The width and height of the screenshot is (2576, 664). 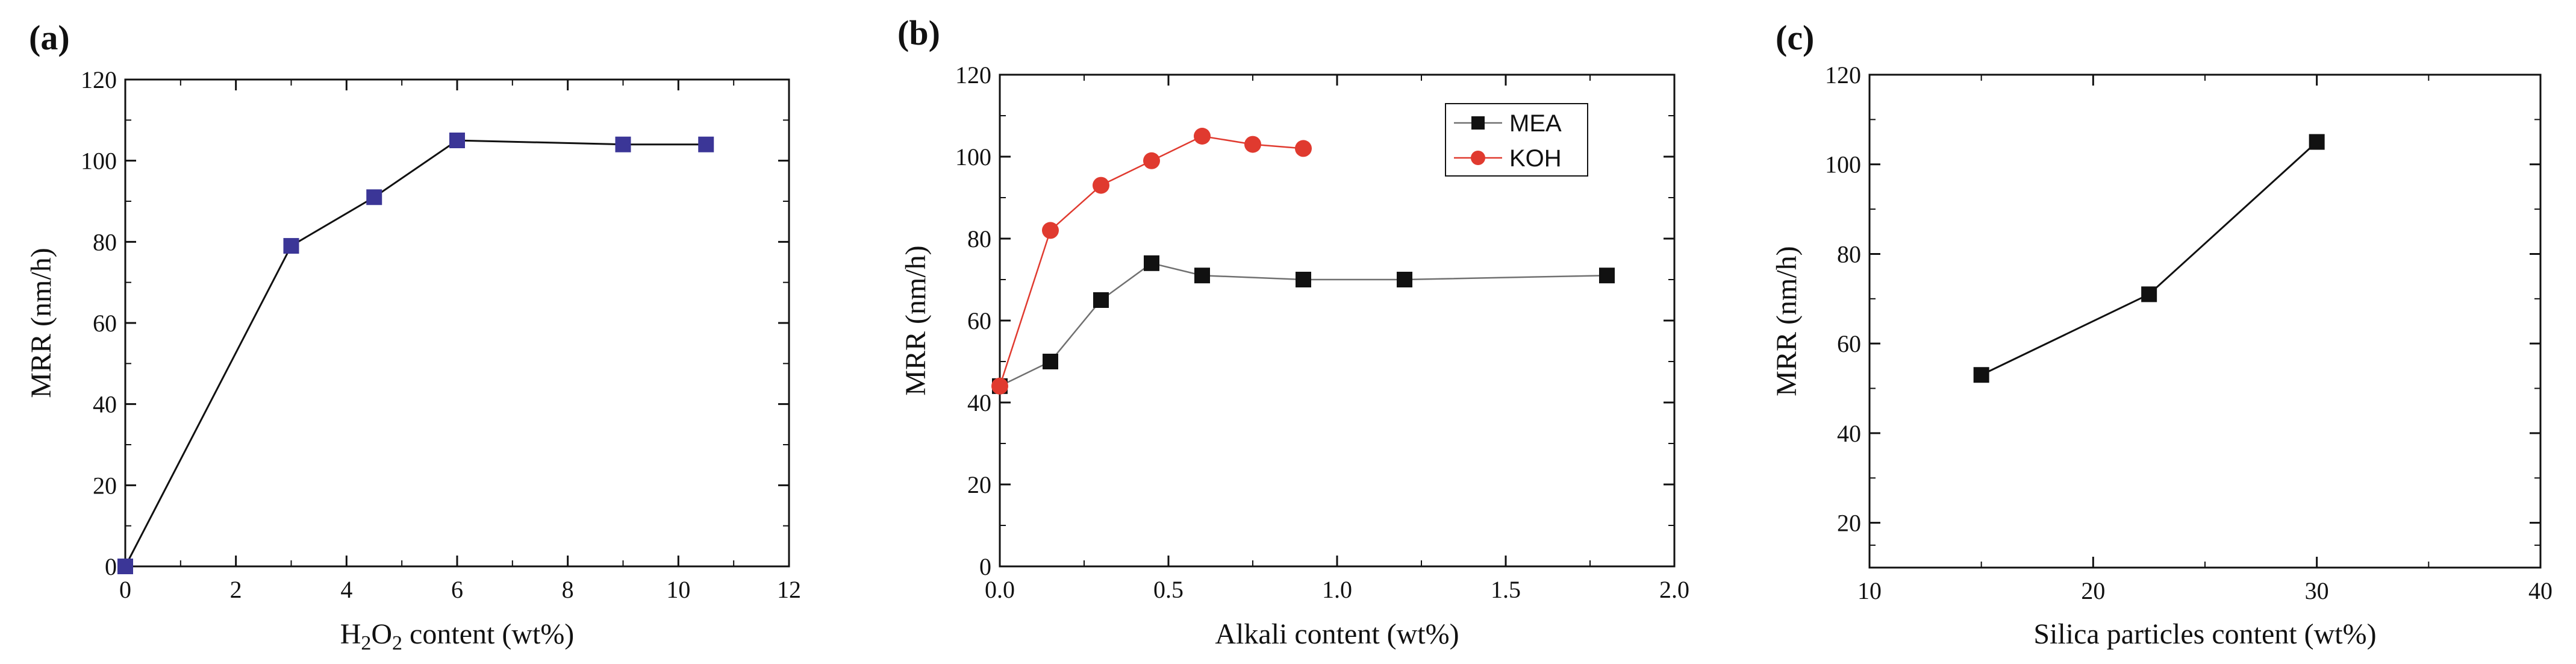 I want to click on x-axis-label: Silica particles content (wt%), so click(x=2204, y=634).